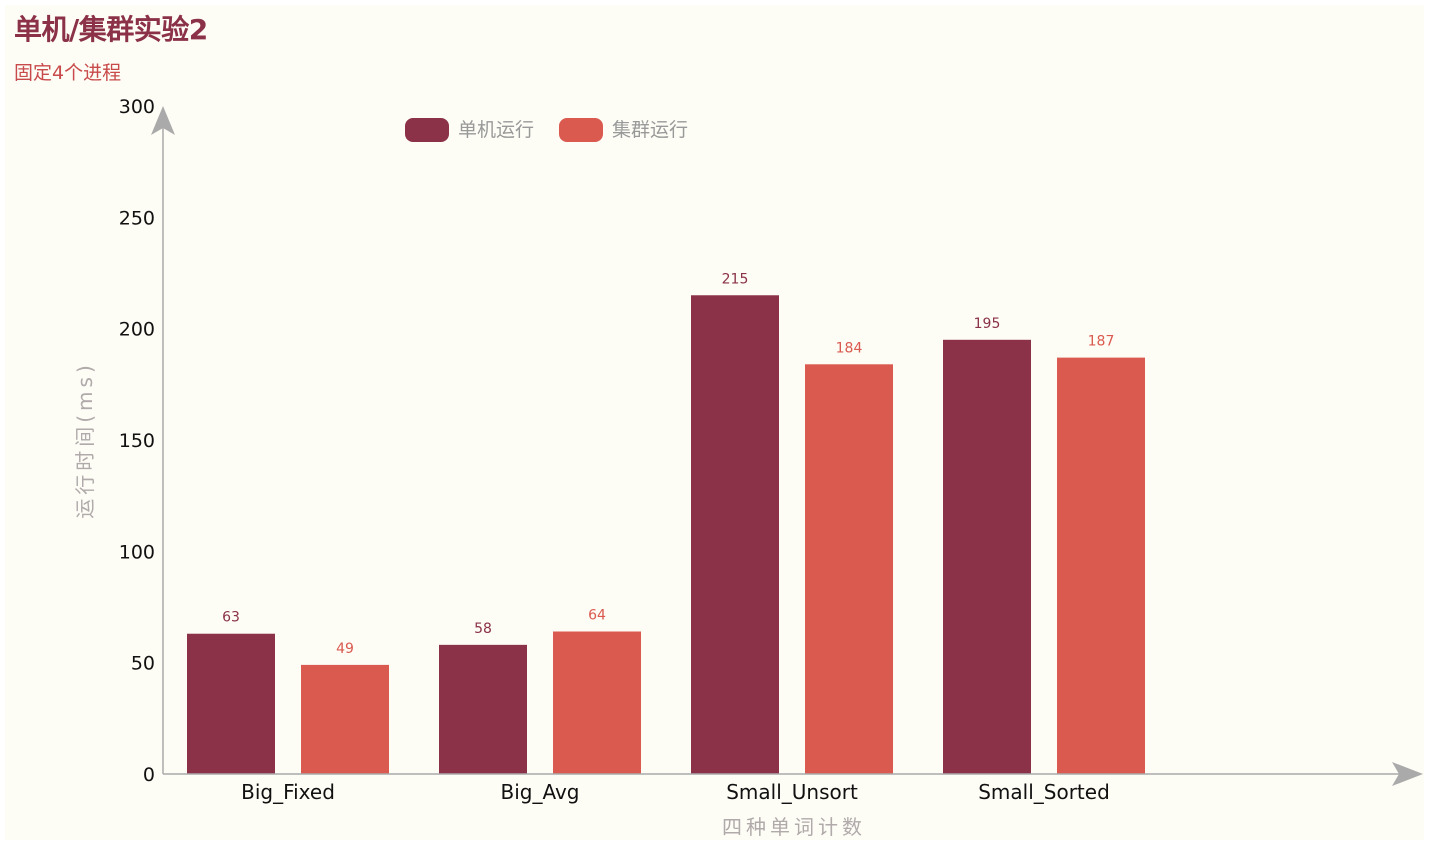  I want to click on y-tick-label: 200, so click(137, 330).